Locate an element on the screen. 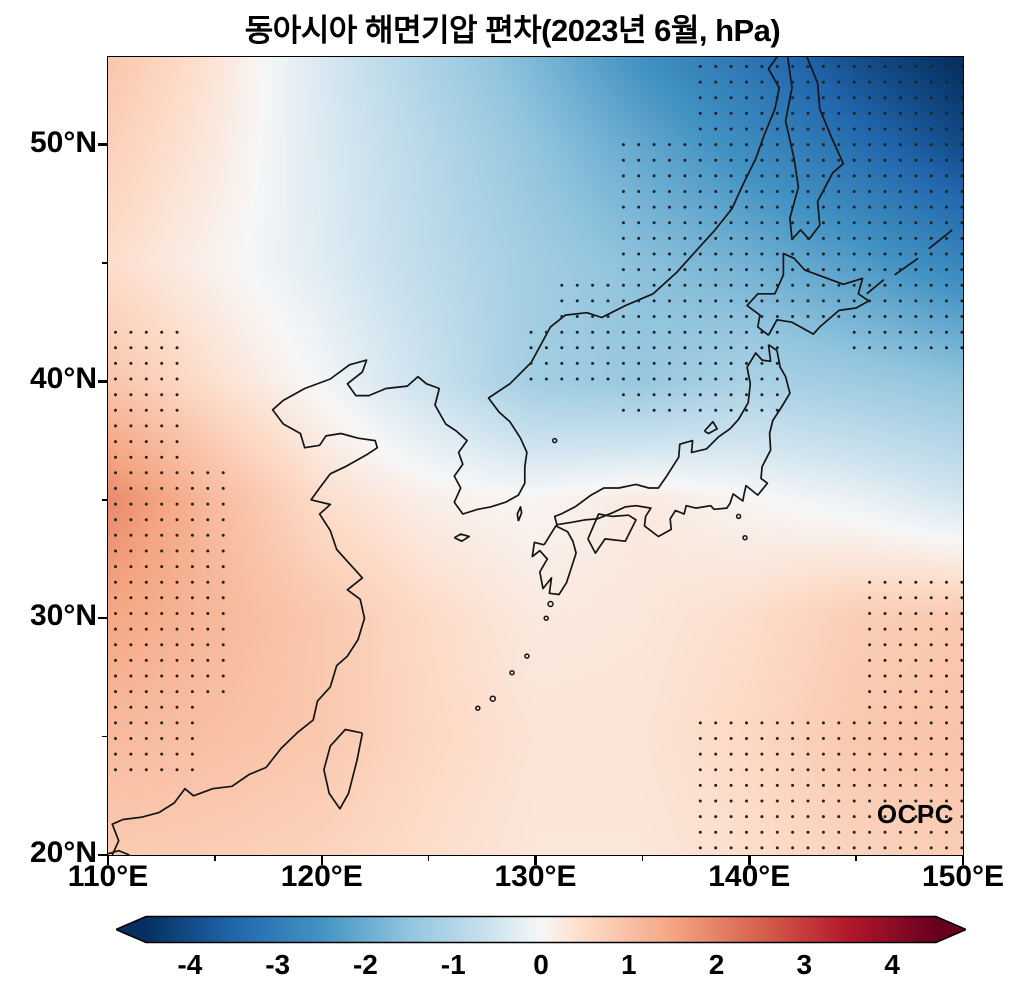 Image resolution: width=1025 pixels, height=1001 pixels. y-tick-label: 20°N is located at coordinates (63, 852).